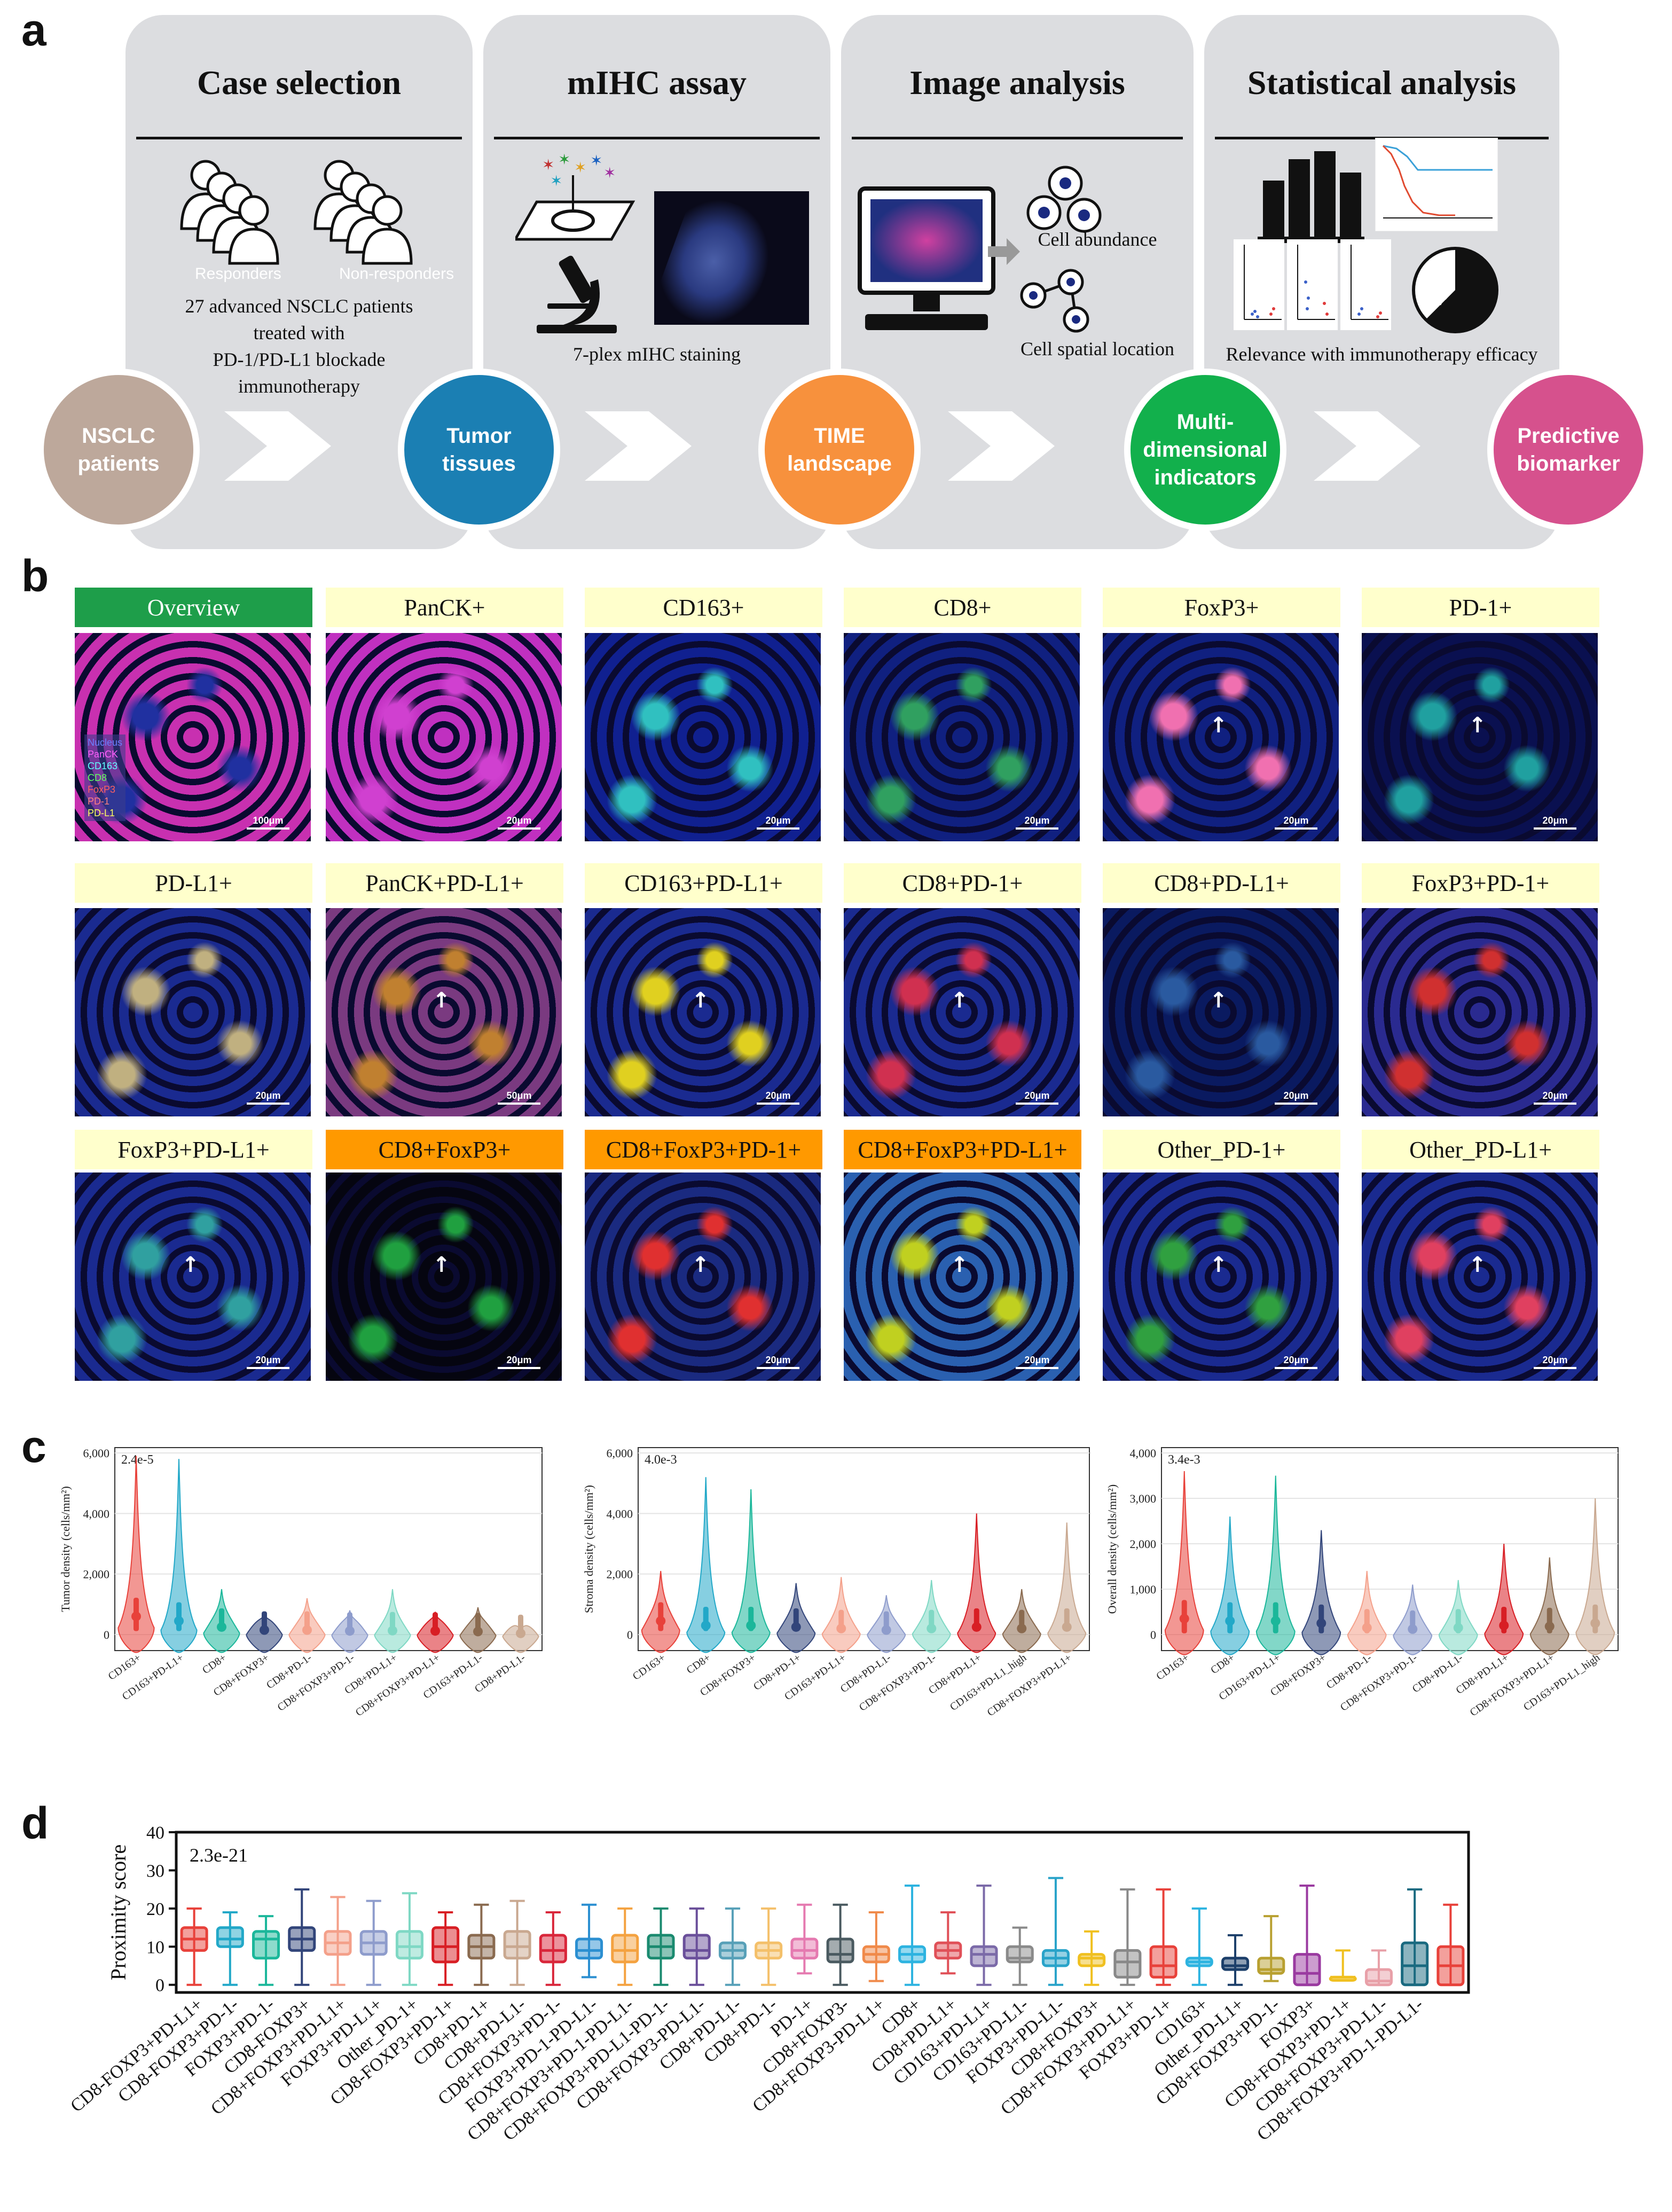 This screenshot has height=2212, width=1672. Describe the element at coordinates (699, 1664) in the screenshot. I see `x-tick-label: CD8+` at that location.